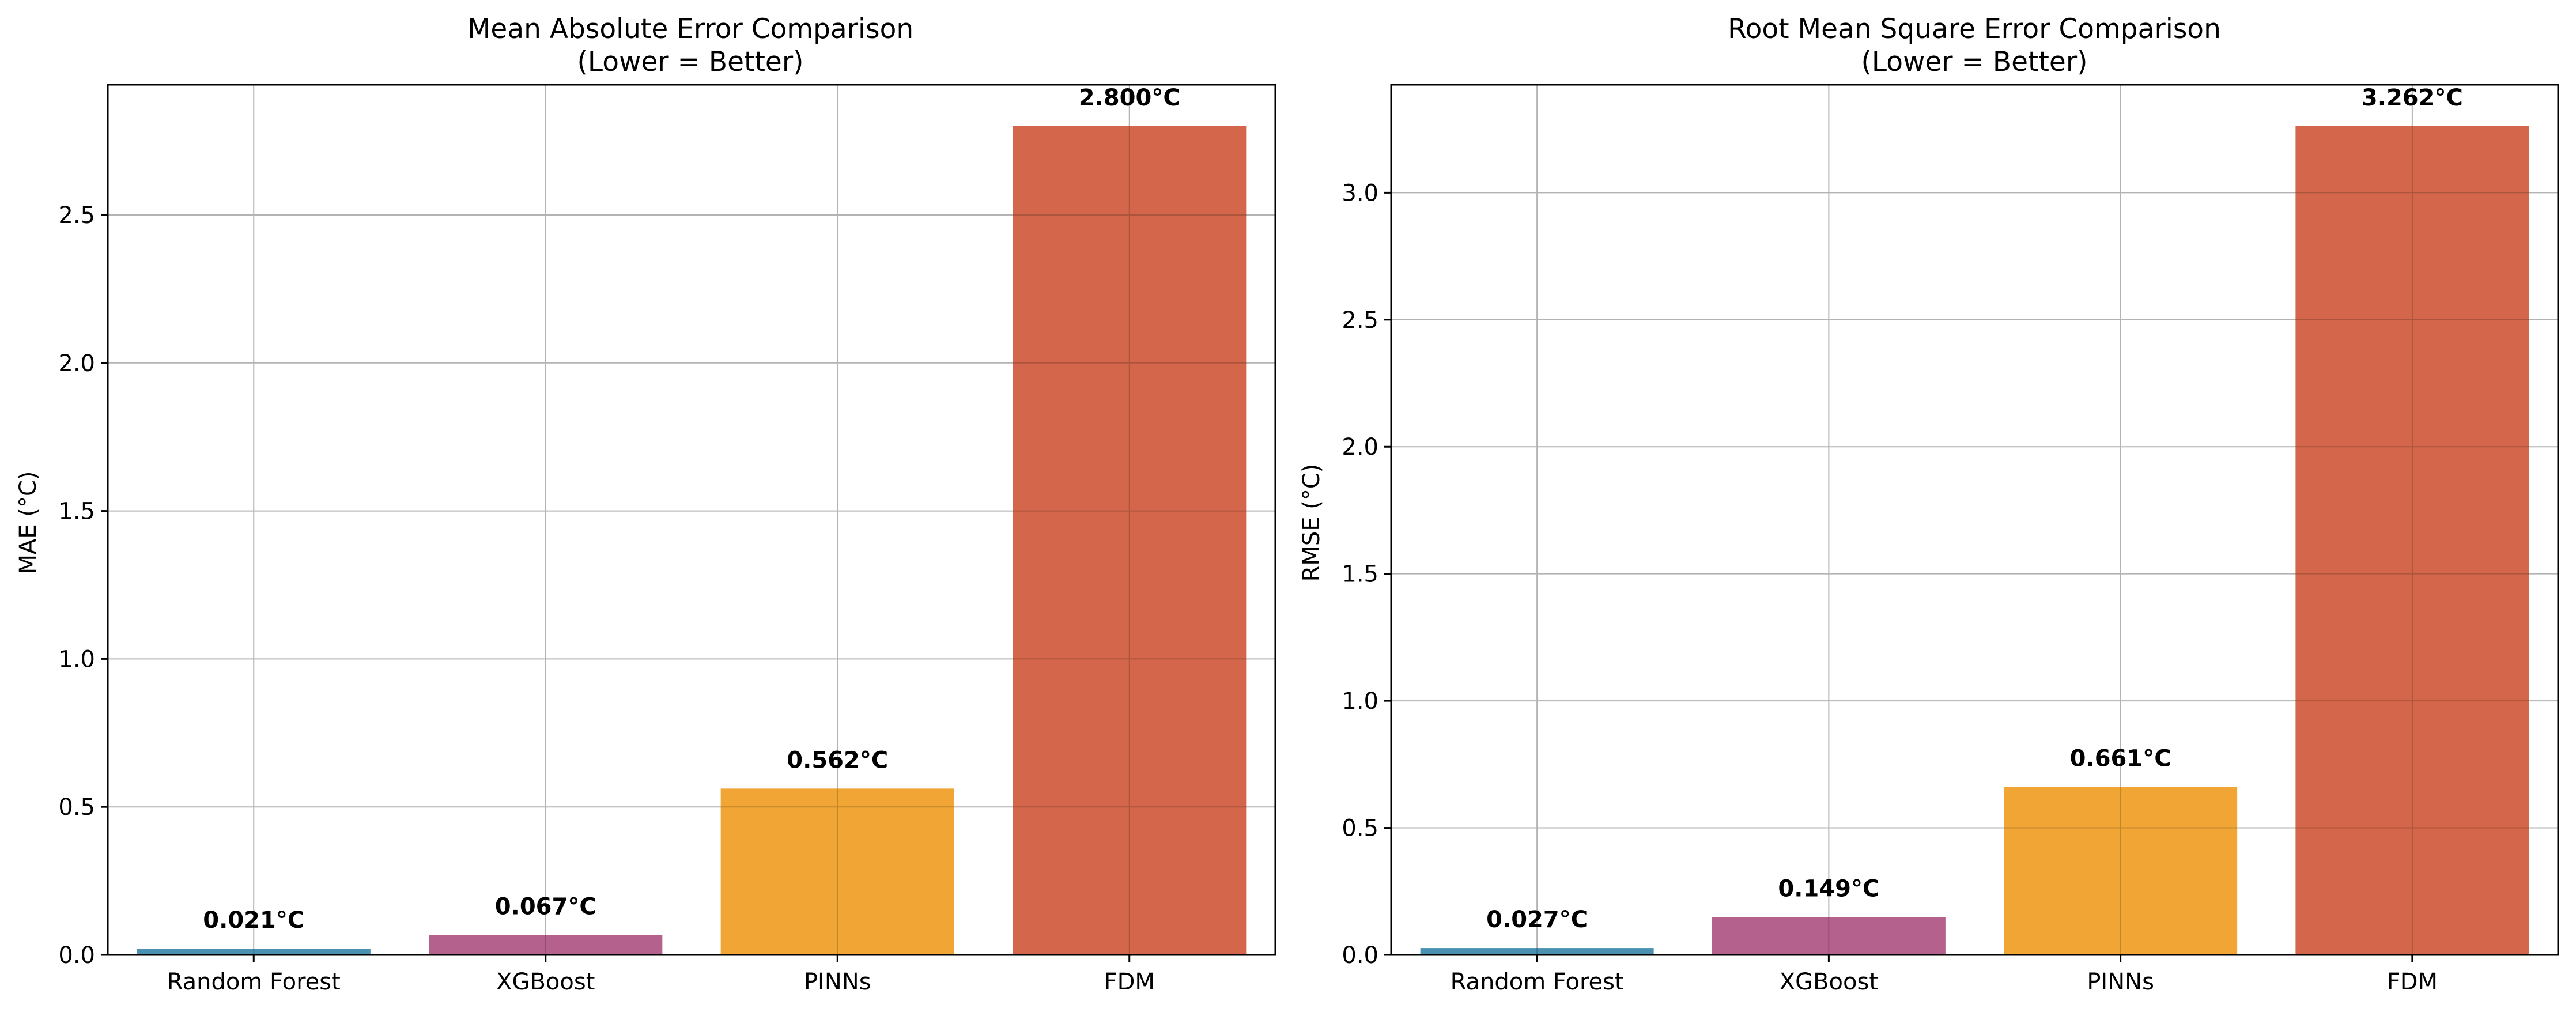  I want to click on mae-chart-title: Mean Absolute Error Comparison, so click(690, 29).